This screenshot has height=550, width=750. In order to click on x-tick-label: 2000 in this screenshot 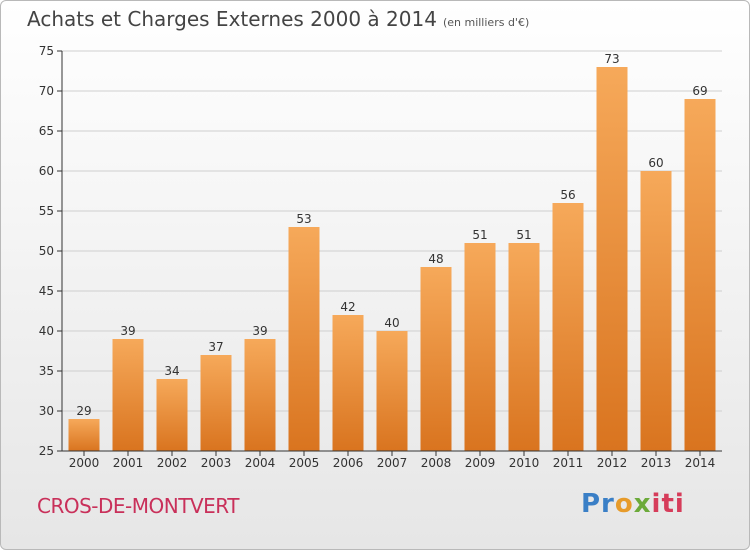, I will do `click(84, 463)`.